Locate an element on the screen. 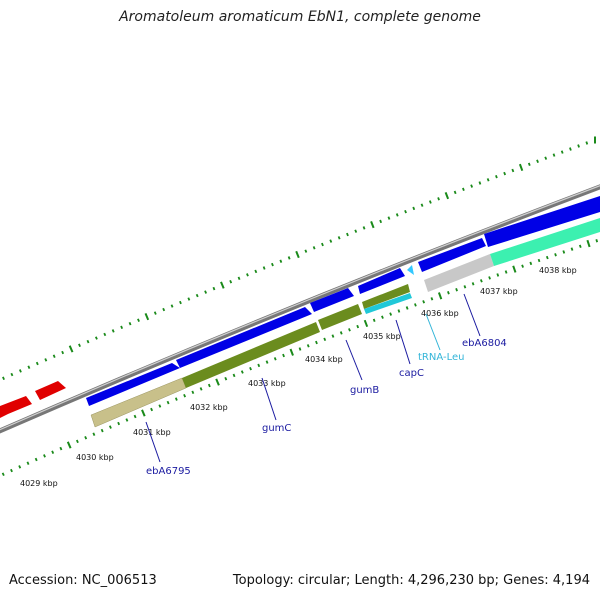 The height and width of the screenshot is (600, 600). scale-label: 4033 kbp is located at coordinates (267, 383).